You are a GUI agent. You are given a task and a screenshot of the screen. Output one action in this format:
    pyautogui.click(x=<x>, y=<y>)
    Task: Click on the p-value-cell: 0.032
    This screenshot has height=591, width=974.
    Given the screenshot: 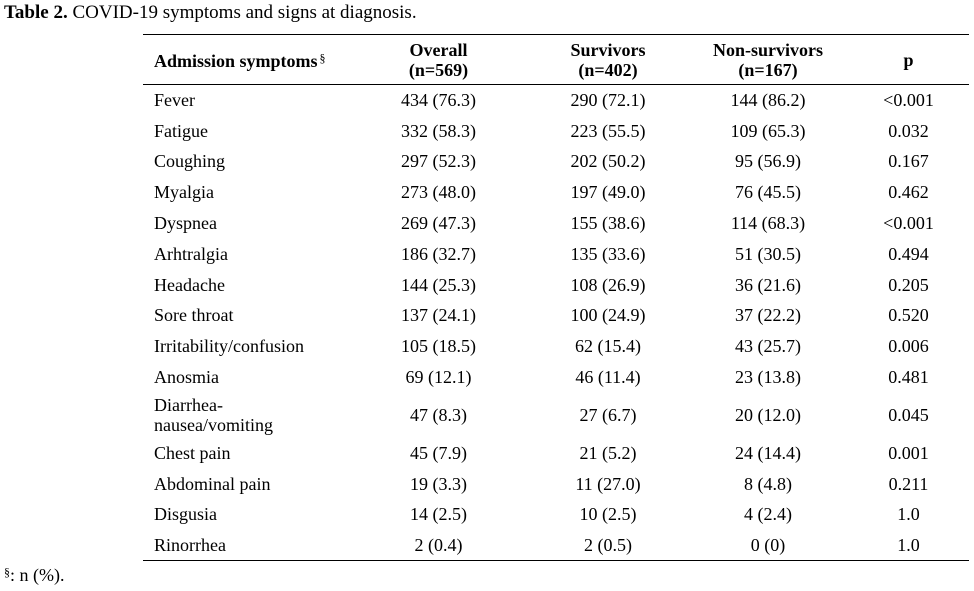 What is the action you would take?
    pyautogui.click(x=908, y=130)
    